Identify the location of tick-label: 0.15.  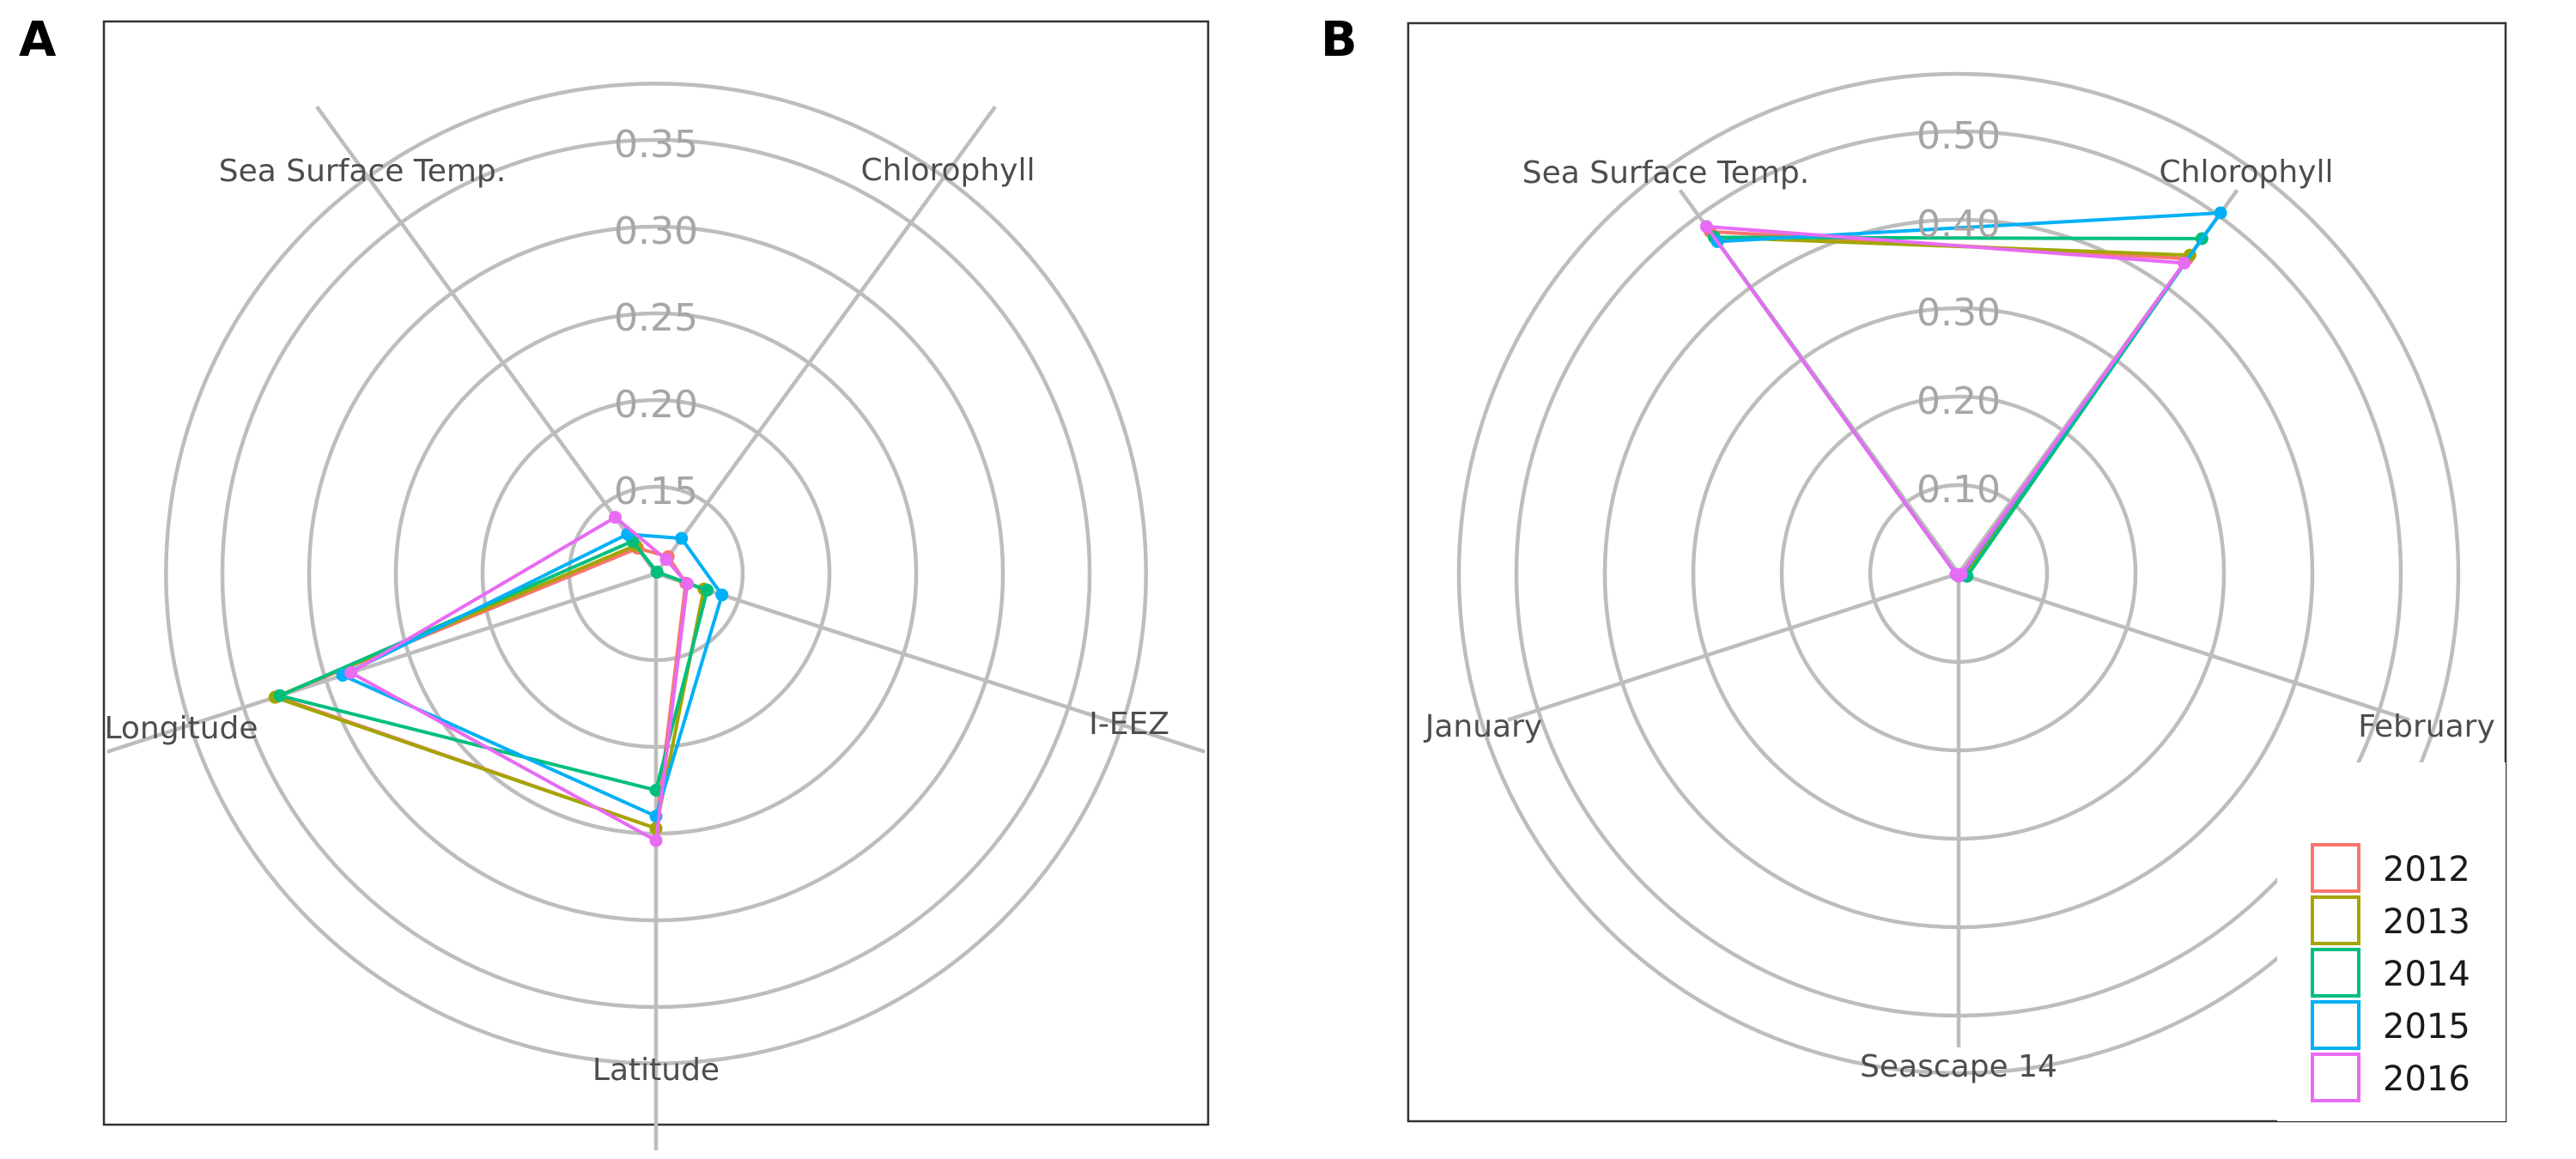
(656, 492).